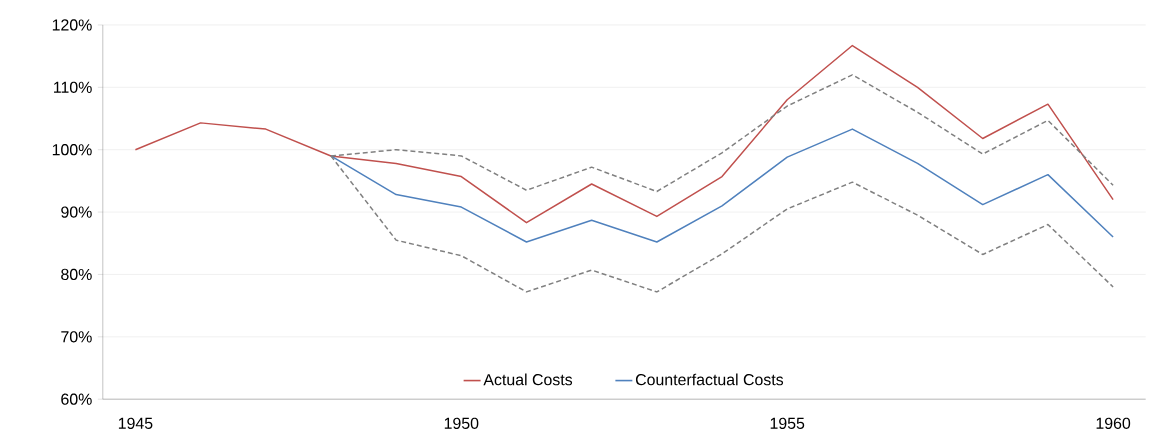 The height and width of the screenshot is (446, 1151). Describe the element at coordinates (72, 150) in the screenshot. I see `y-tick-label: 100%` at that location.